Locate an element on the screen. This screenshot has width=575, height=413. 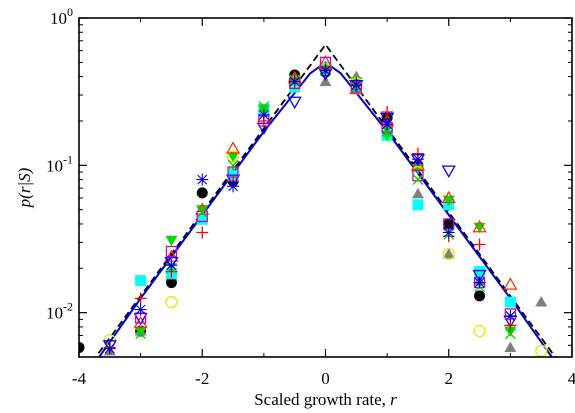
y-tick-label: 10⁰ is located at coordinates (61, 16).